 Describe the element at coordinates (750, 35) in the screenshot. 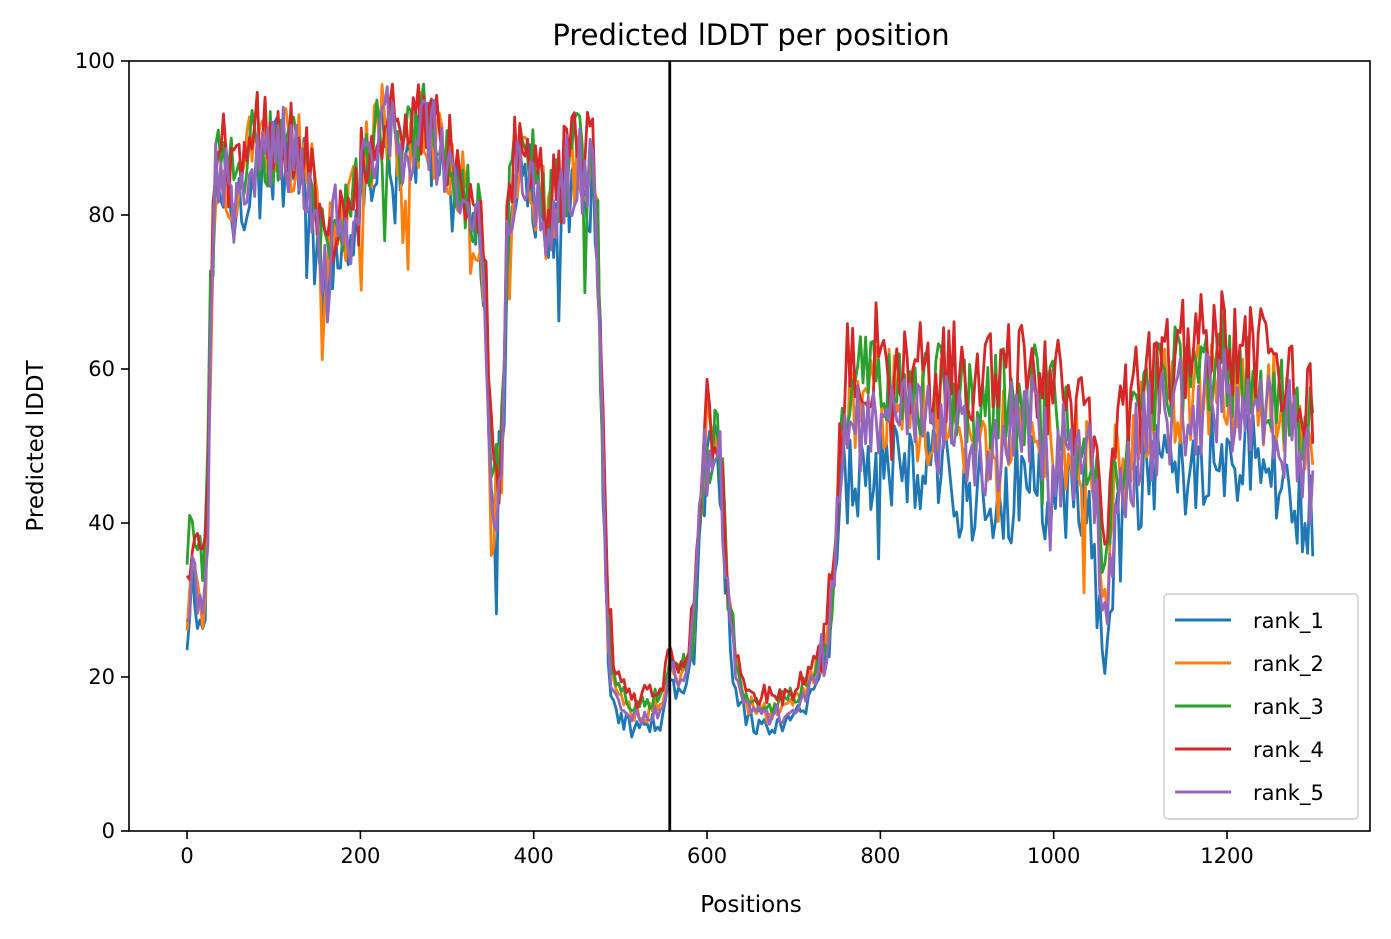

I see `chart-title: Predicted lDDT per position` at that location.